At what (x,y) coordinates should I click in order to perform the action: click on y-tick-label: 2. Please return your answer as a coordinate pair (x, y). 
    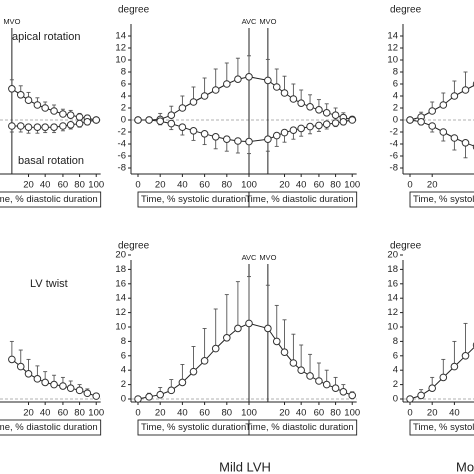
    Looking at the image, I should click on (395, 384).